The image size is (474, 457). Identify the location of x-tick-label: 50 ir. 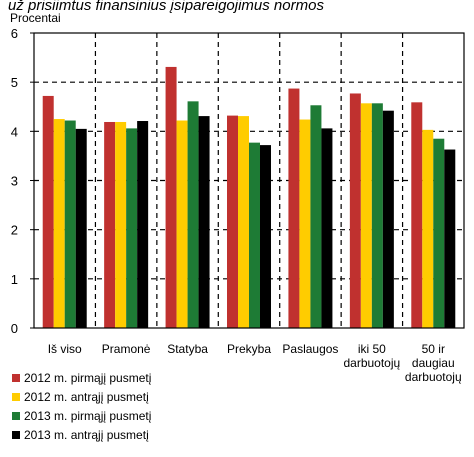
(433, 349).